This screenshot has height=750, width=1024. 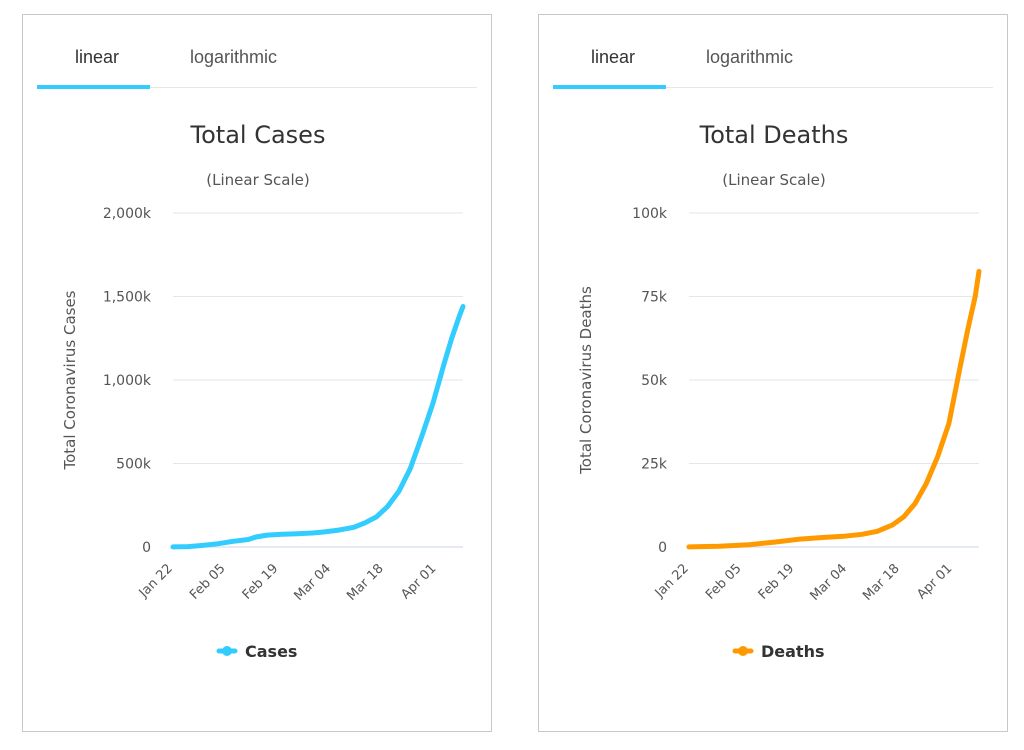 I want to click on series-line-deaths, so click(x=834, y=409).